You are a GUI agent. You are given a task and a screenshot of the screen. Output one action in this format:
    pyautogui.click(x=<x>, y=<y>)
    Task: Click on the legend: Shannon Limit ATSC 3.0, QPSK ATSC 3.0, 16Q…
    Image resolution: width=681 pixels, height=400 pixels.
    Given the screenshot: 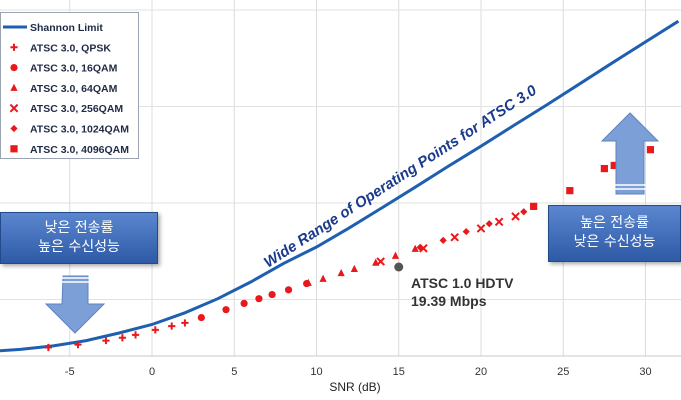 What is the action you would take?
    pyautogui.click(x=69, y=85)
    